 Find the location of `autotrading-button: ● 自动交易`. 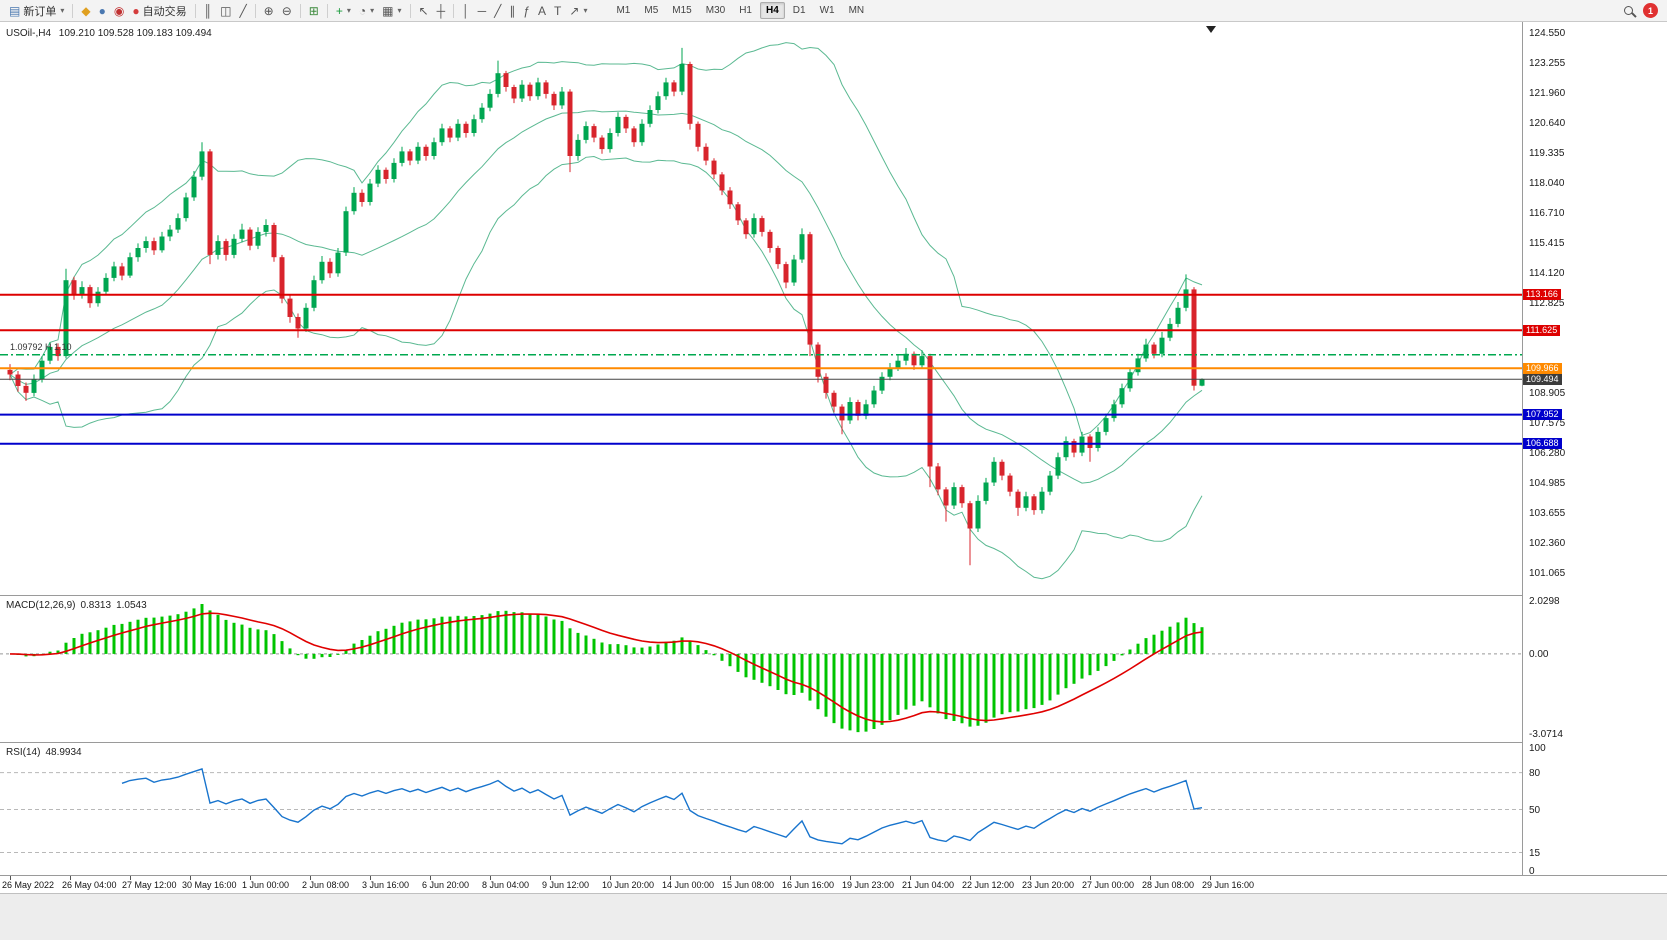

autotrading-button: ● 自动交易 is located at coordinates (159, 11).